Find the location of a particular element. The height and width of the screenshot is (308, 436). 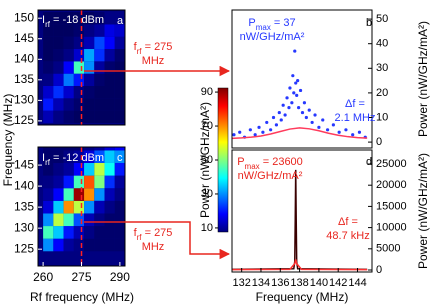

annotation: frf = 275 is located at coordinates (153, 234).